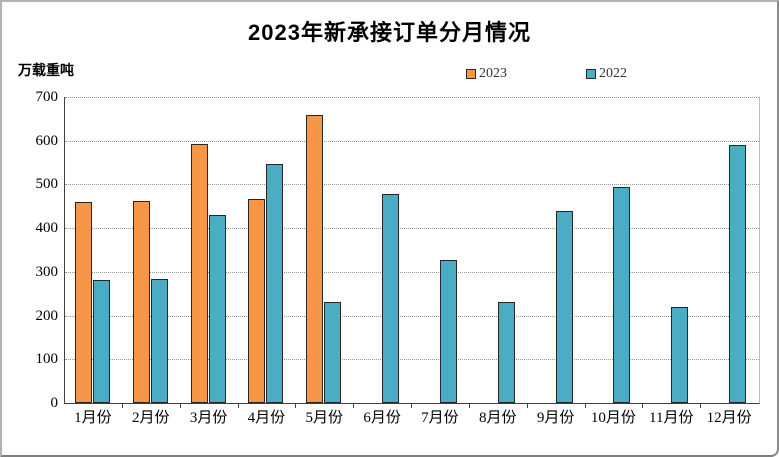 The height and width of the screenshot is (457, 779). I want to click on x-tick-label-10: 10月份, so click(613, 418).